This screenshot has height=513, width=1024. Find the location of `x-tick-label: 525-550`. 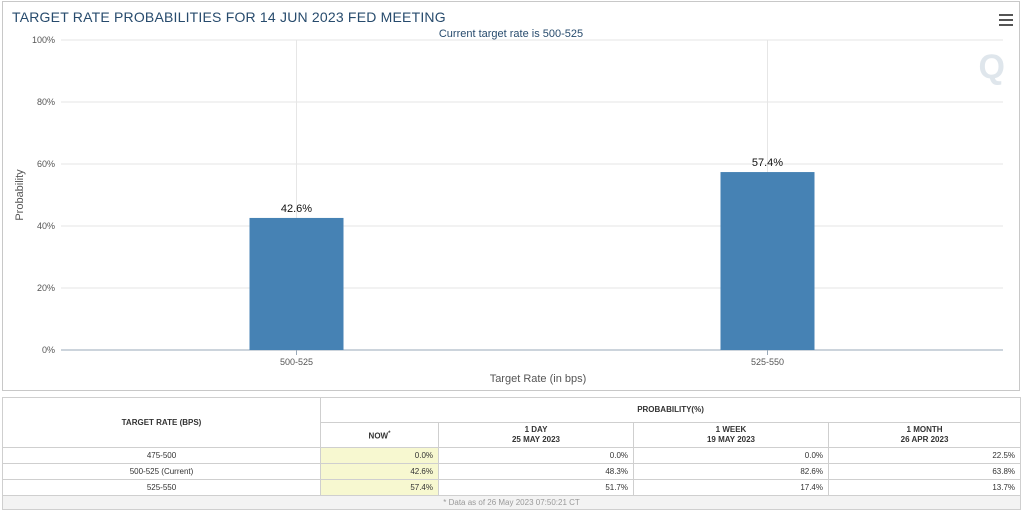

x-tick-label: 525-550 is located at coordinates (767, 362).